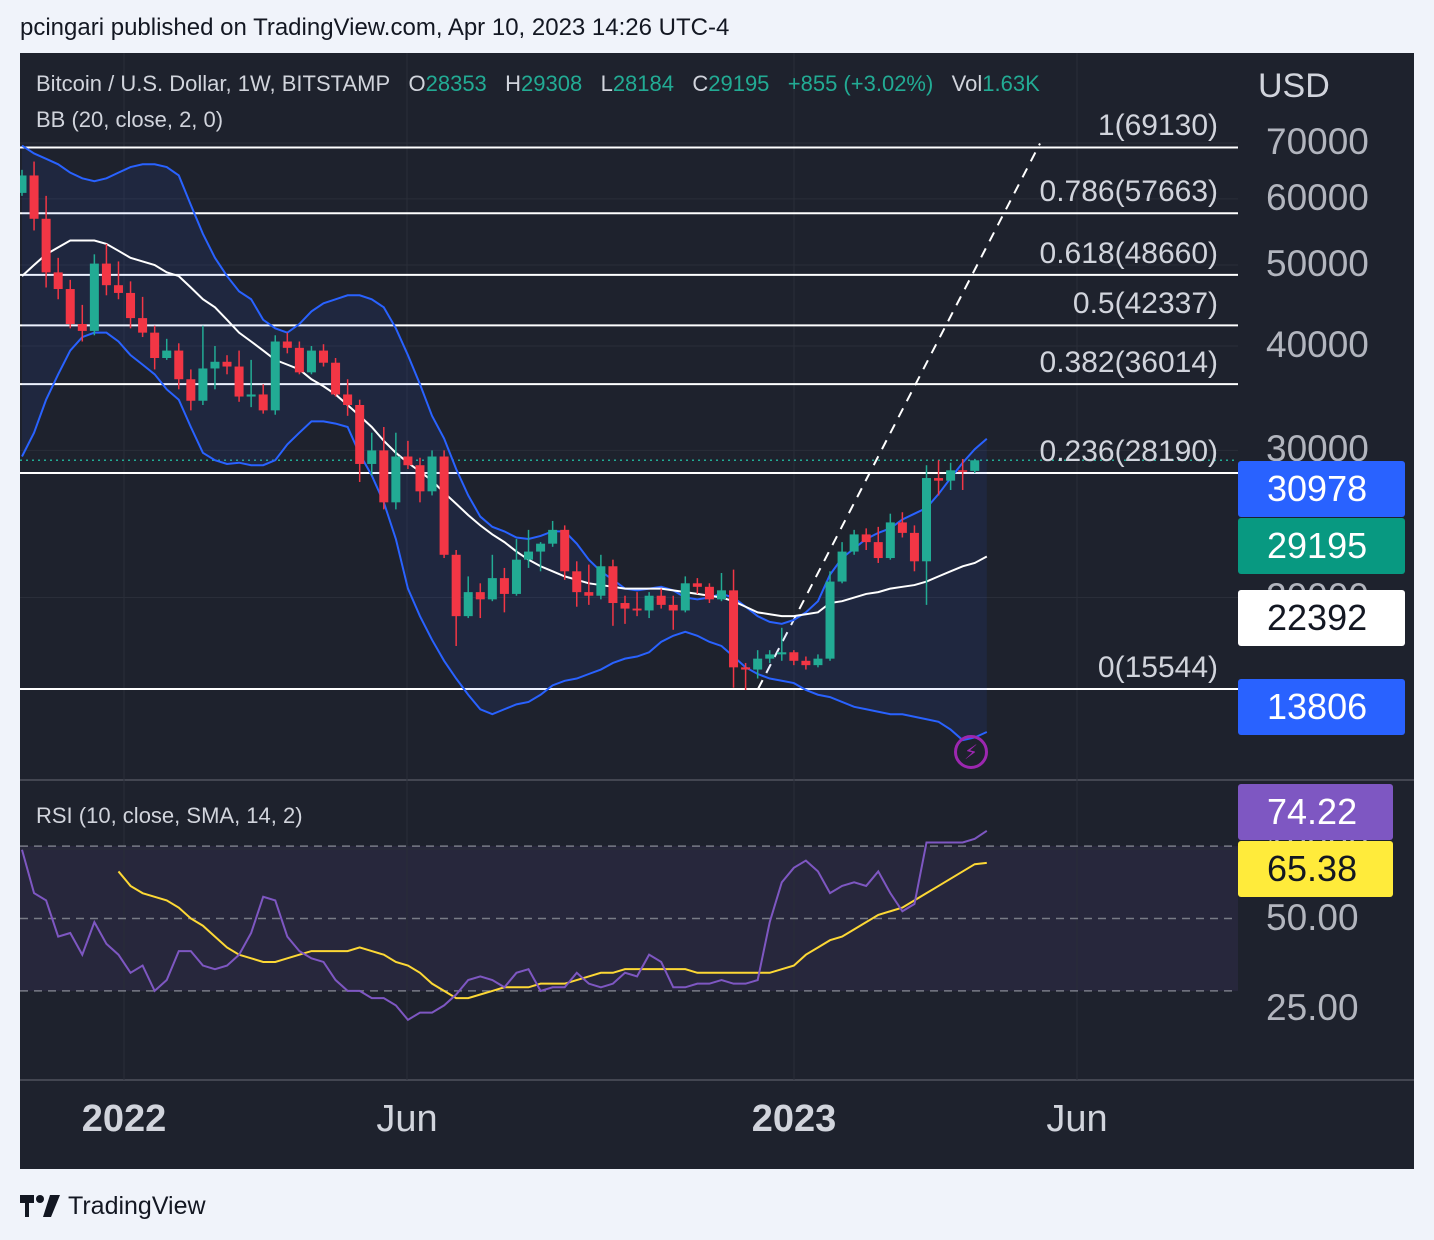  What do you see at coordinates (213, 83) in the screenshot?
I see `symbol-label: Bitcoin / U.S. Dollar, 1W, BITSTAMP` at bounding box center [213, 83].